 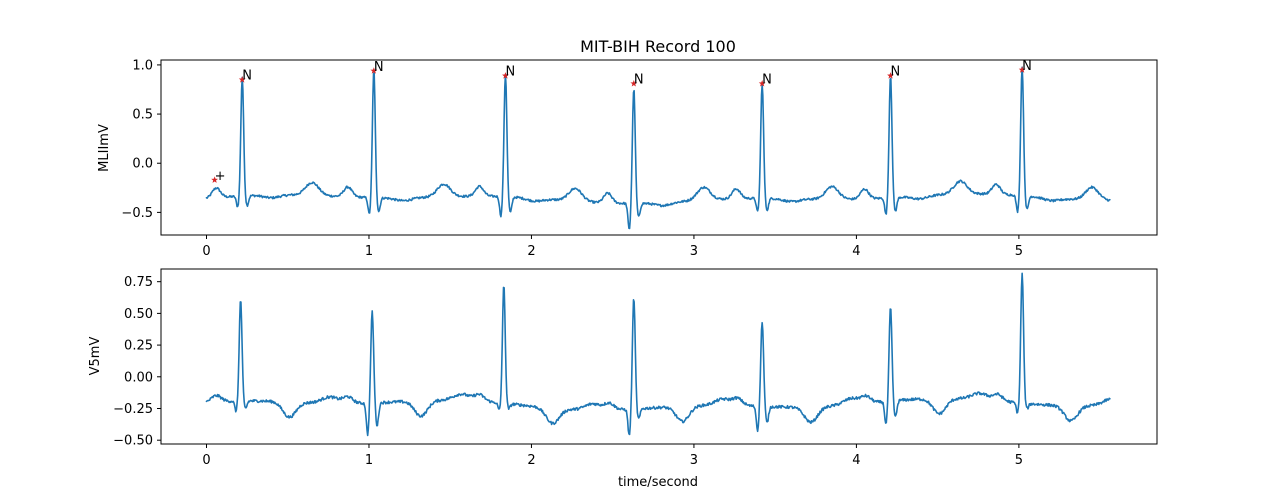 What do you see at coordinates (137, 362) in the screenshot?
I see `v5-y-ticks: −0.50 −0.25 0.00 0.25 0.50 0.75` at bounding box center [137, 362].